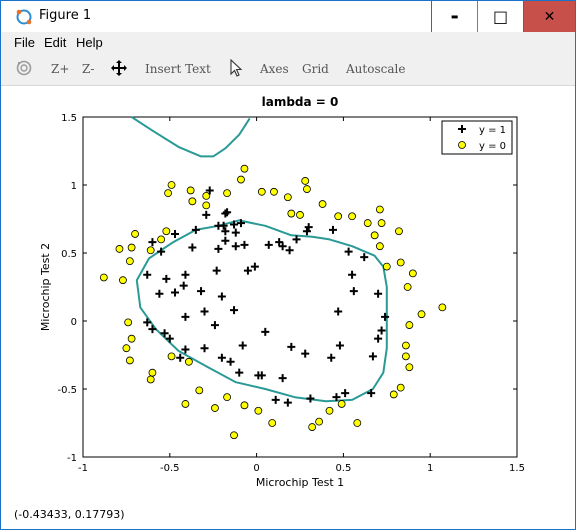  Describe the element at coordinates (376, 69) in the screenshot. I see `autoscale-button: Autoscale` at that location.